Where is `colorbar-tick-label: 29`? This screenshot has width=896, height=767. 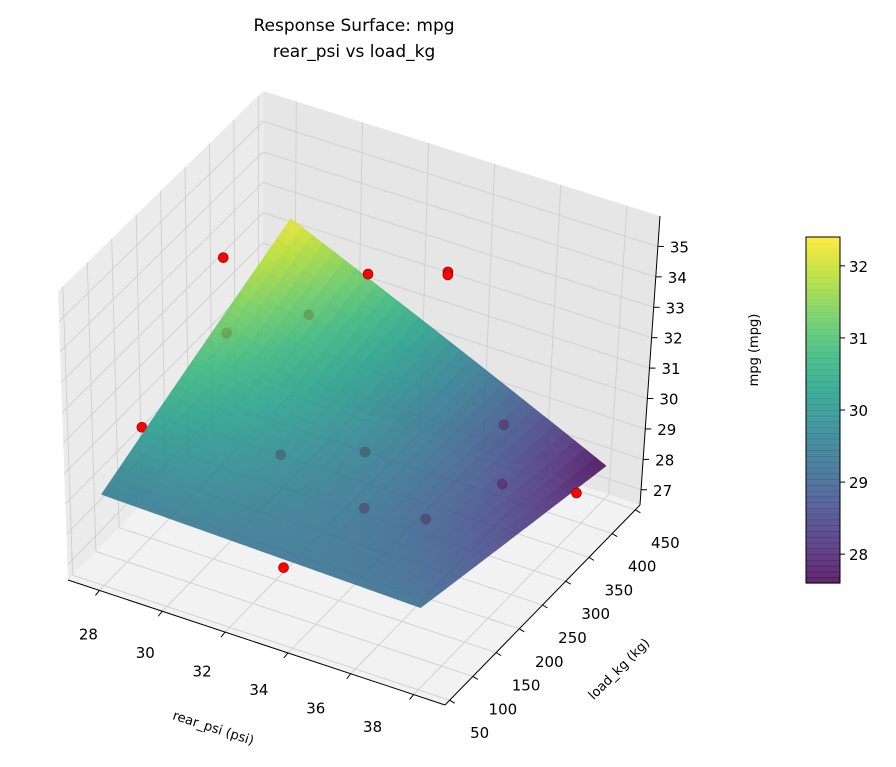 colorbar-tick-label: 29 is located at coordinates (858, 483).